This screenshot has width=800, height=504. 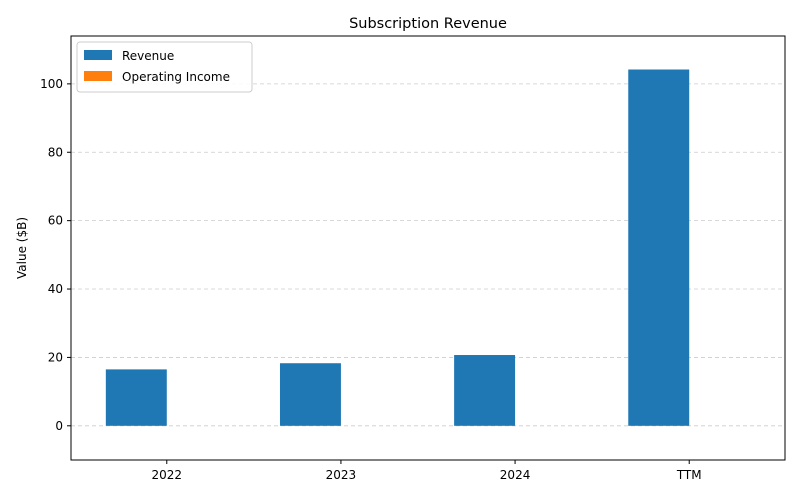 I want to click on y-tick-label: 100, so click(x=51, y=84).